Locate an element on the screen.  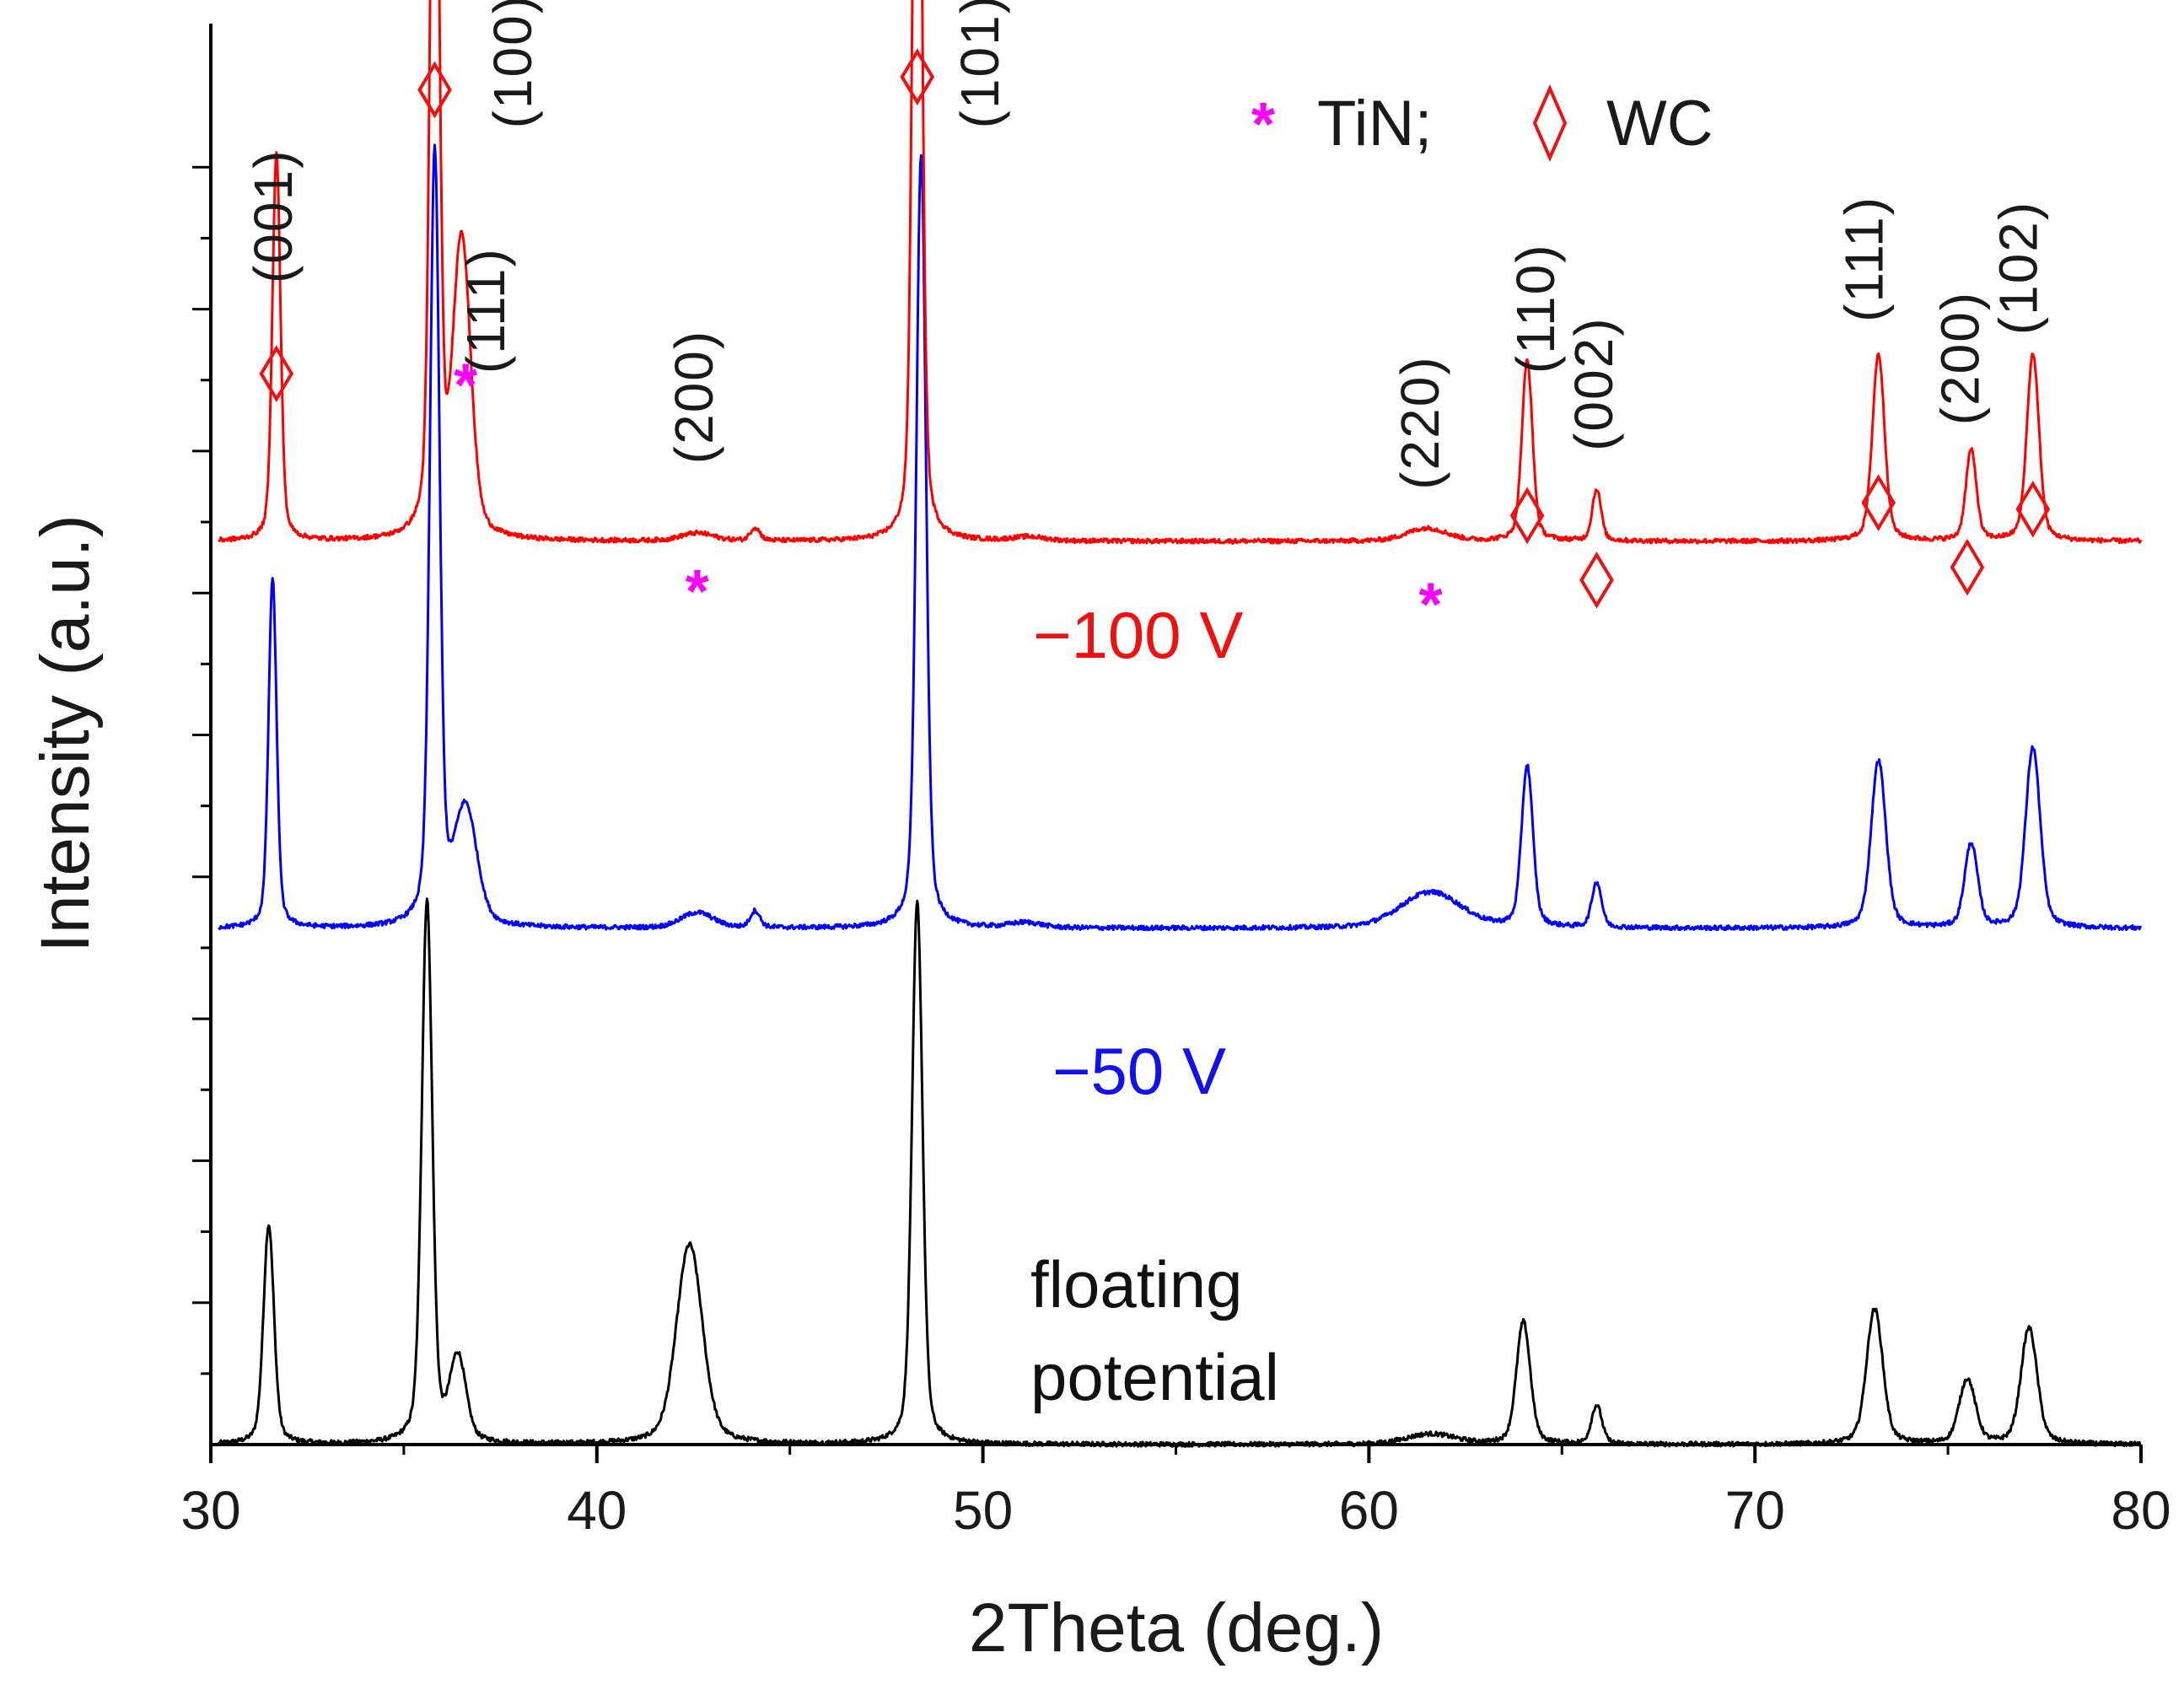
legend-wc-label: WC is located at coordinates (1660, 123).